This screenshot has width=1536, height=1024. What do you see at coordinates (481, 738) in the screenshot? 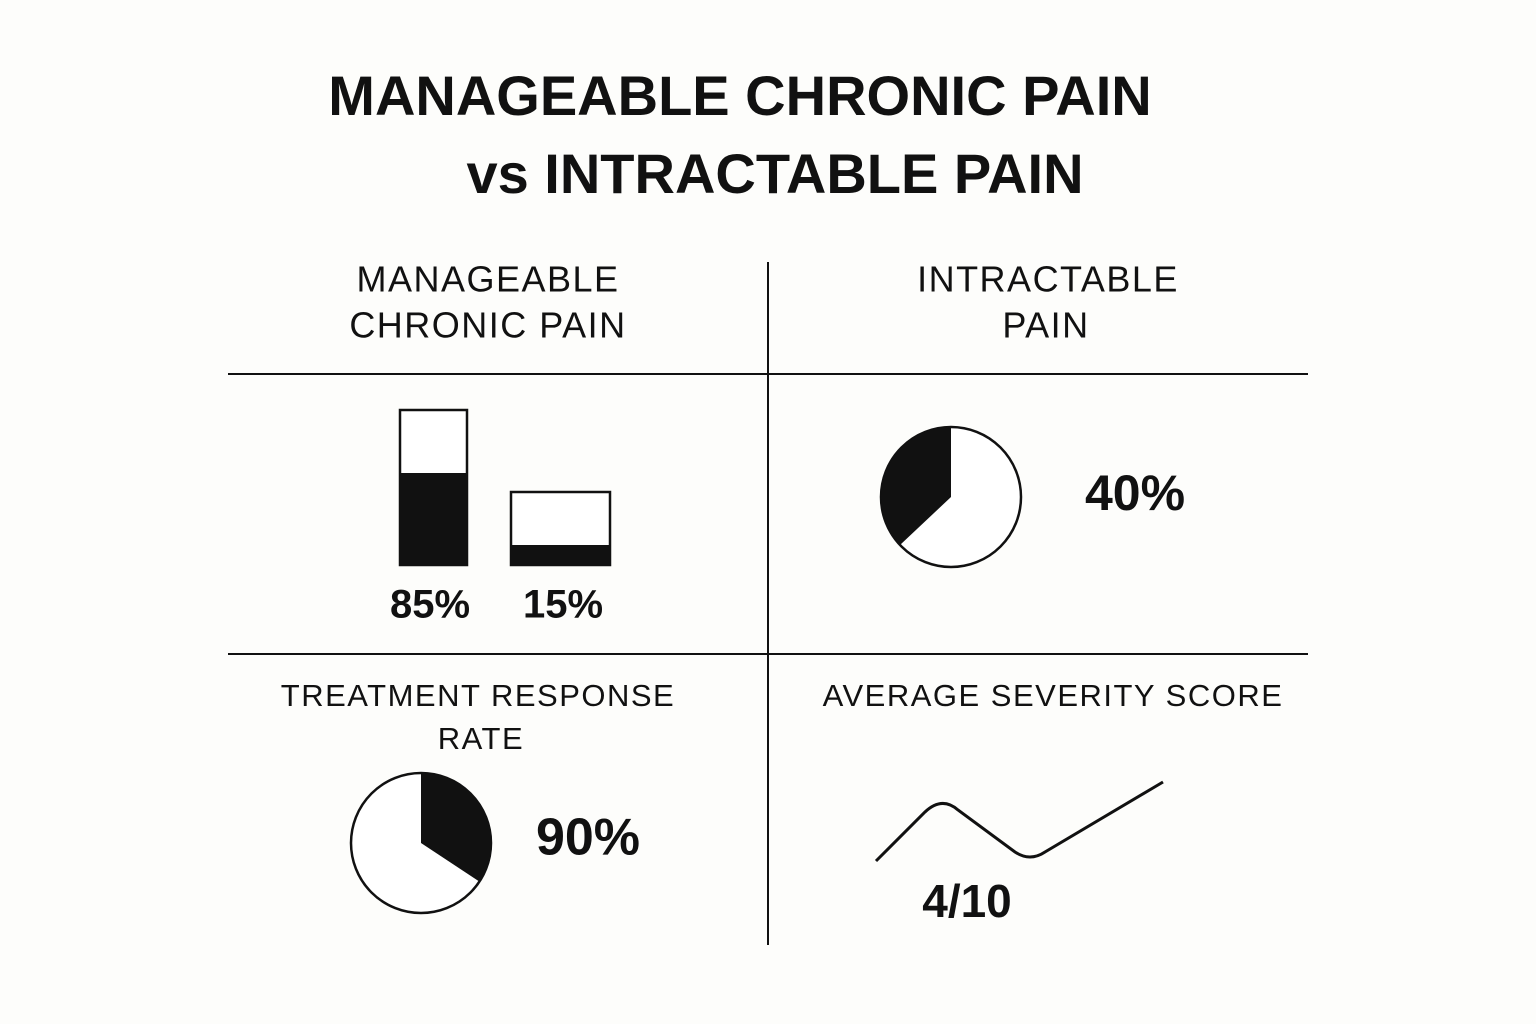
I see `panel-heading: RATE` at bounding box center [481, 738].